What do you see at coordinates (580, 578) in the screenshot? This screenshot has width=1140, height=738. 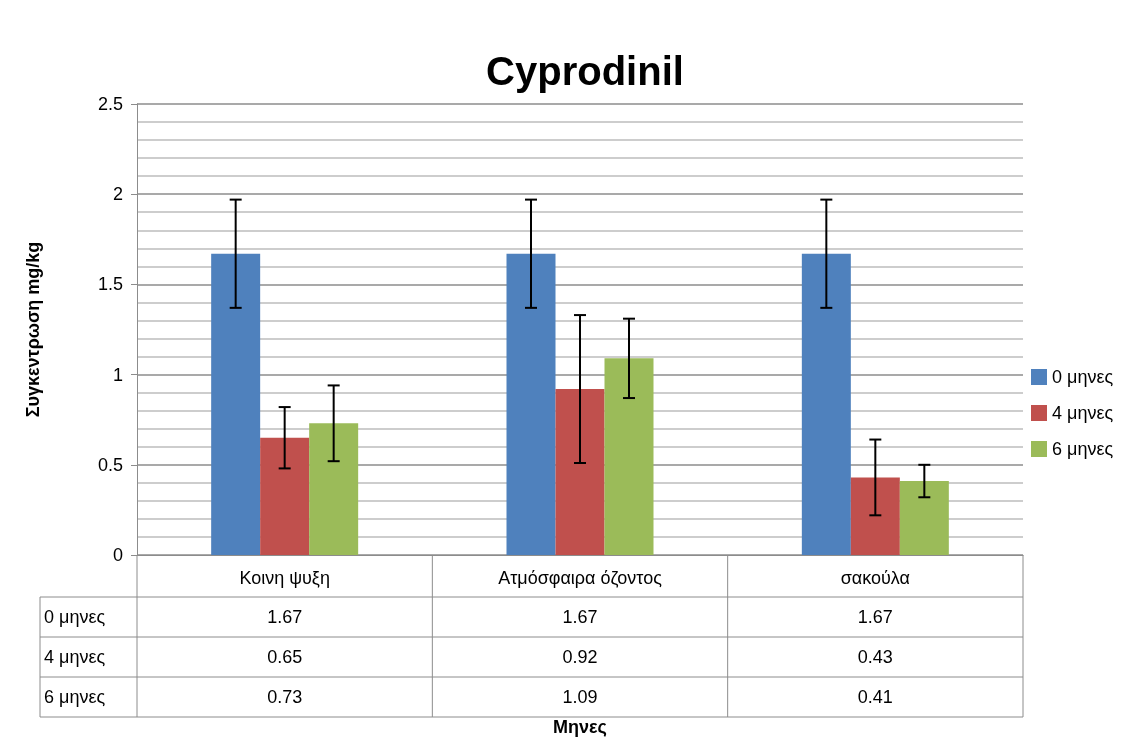 I see `x-tick-label: Ατμόσφαιρα όζοντος` at bounding box center [580, 578].